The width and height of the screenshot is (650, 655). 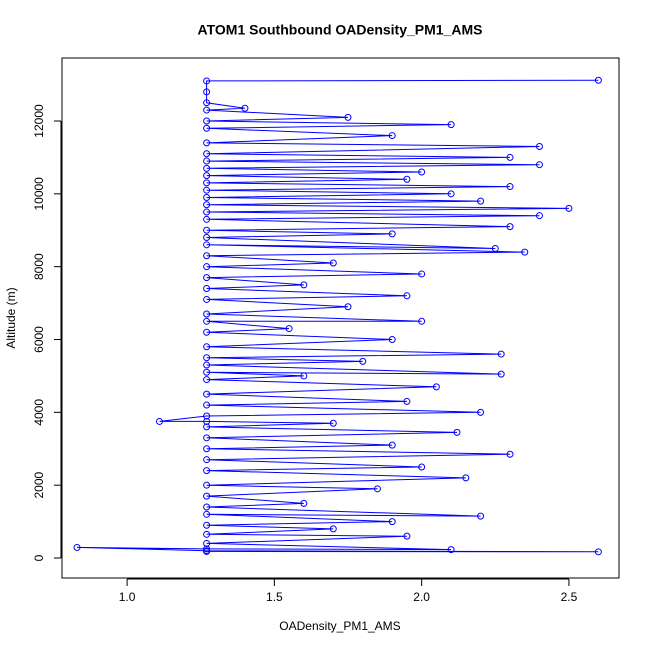 I want to click on y-tick-label: 4000, so click(x=39, y=412).